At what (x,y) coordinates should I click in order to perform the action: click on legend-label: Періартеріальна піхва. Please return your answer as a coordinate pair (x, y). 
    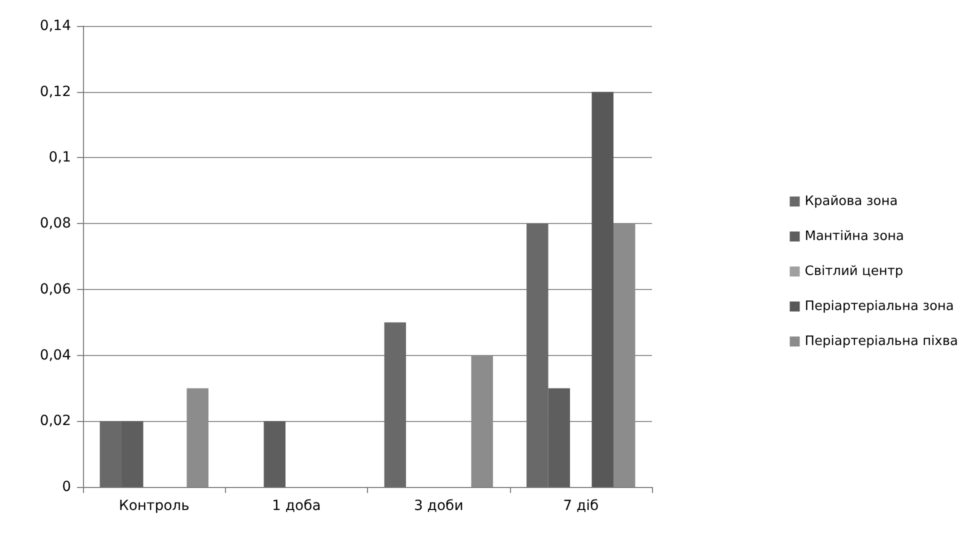
    Looking at the image, I should click on (881, 341).